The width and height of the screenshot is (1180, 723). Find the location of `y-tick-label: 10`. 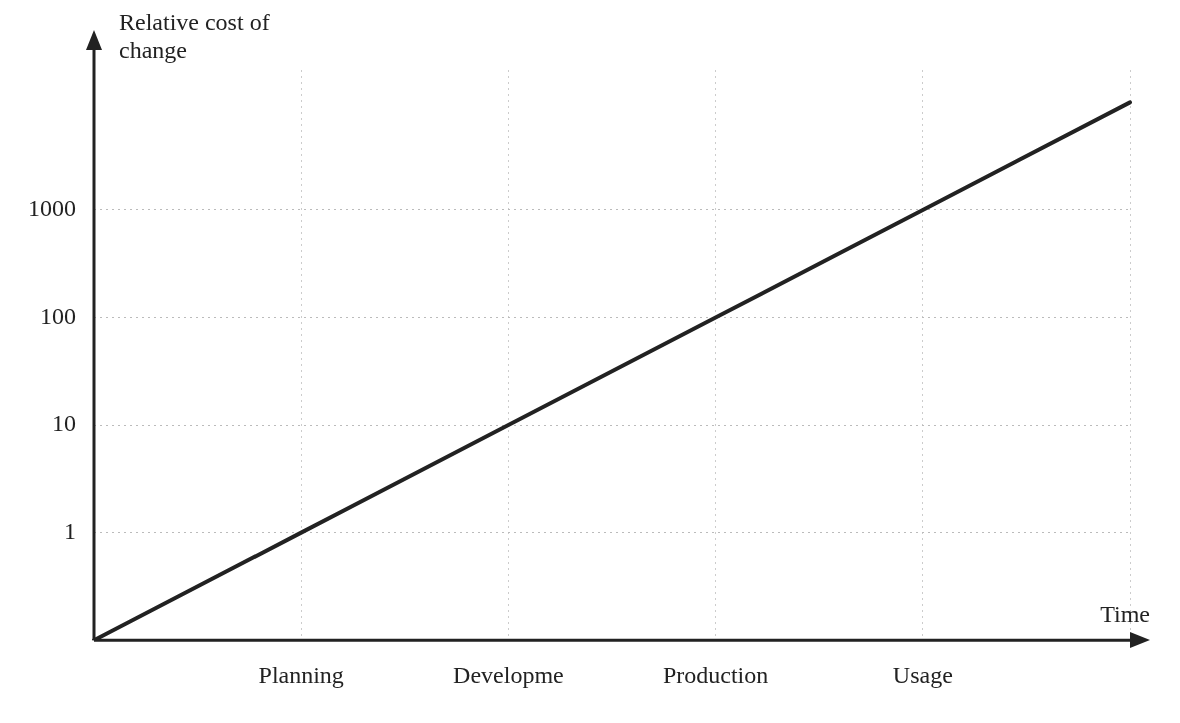

y-tick-label: 10 is located at coordinates (64, 423).